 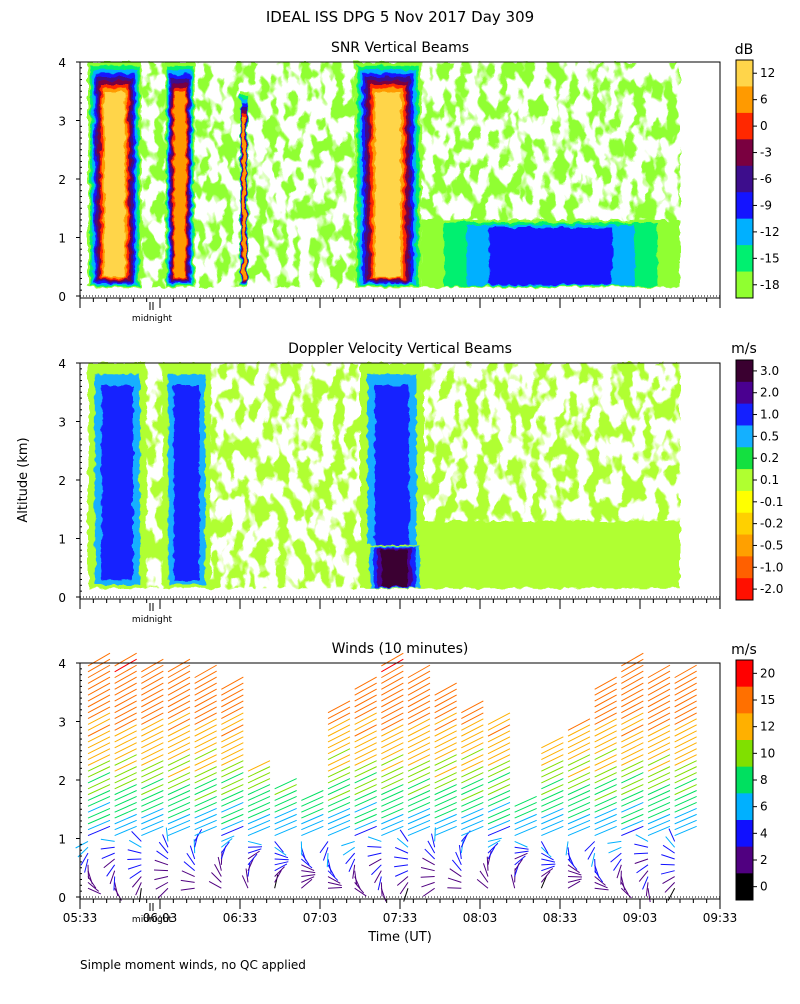 I want to click on colorbar-label: 6, so click(x=764, y=807).